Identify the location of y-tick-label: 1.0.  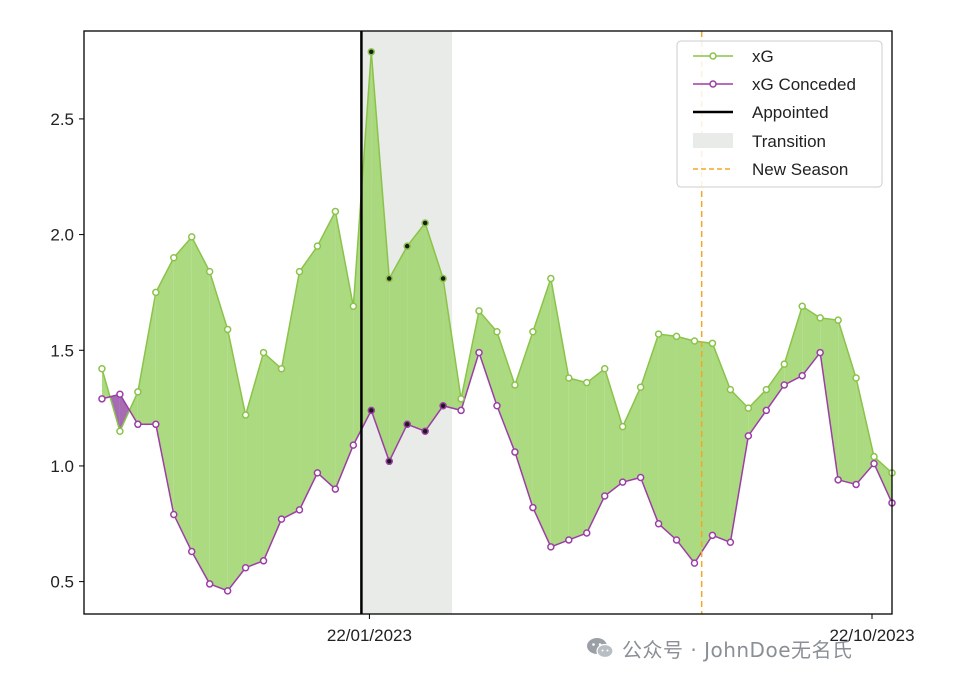
(62, 466).